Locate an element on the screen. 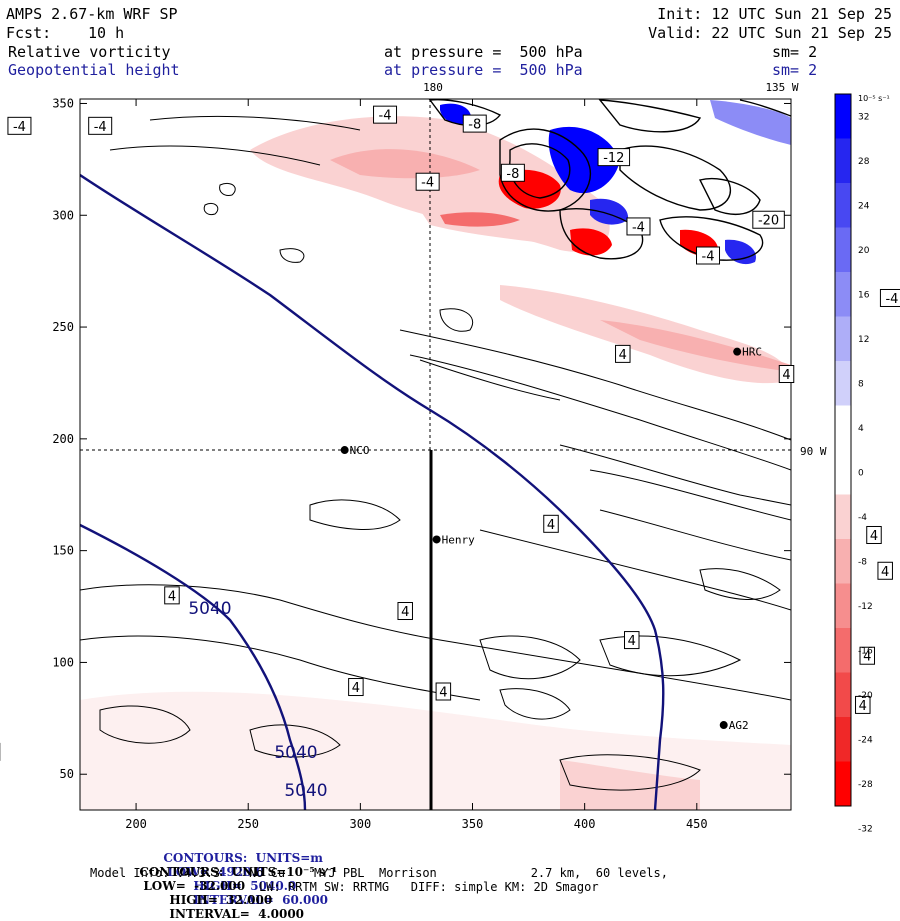  x-tick-label: 250 is located at coordinates (248, 824).